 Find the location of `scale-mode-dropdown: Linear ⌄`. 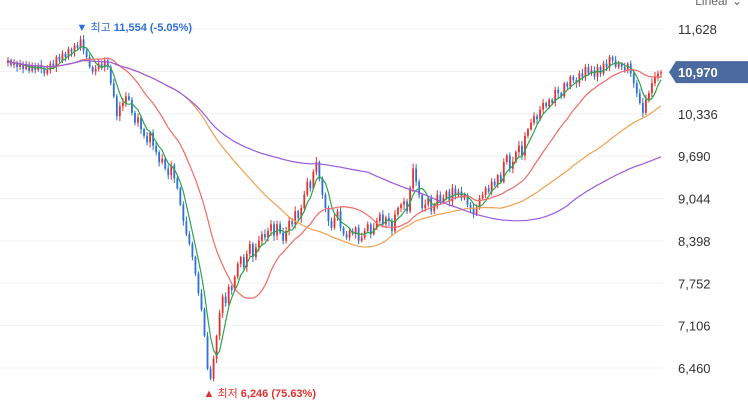

scale-mode-dropdown: Linear ⌄ is located at coordinates (718, 4).